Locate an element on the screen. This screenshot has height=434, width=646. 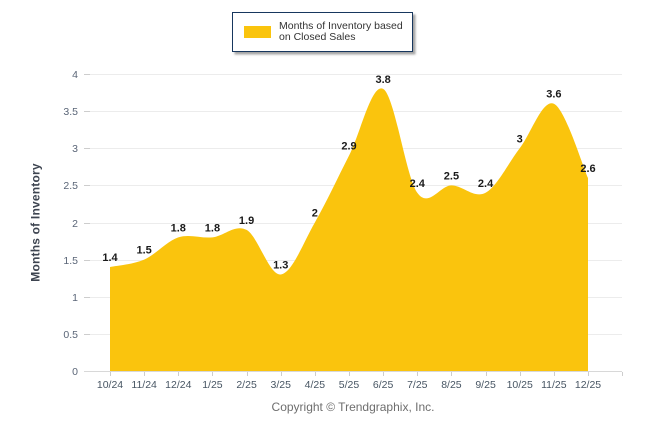
point-label: 2 is located at coordinates (315, 214).